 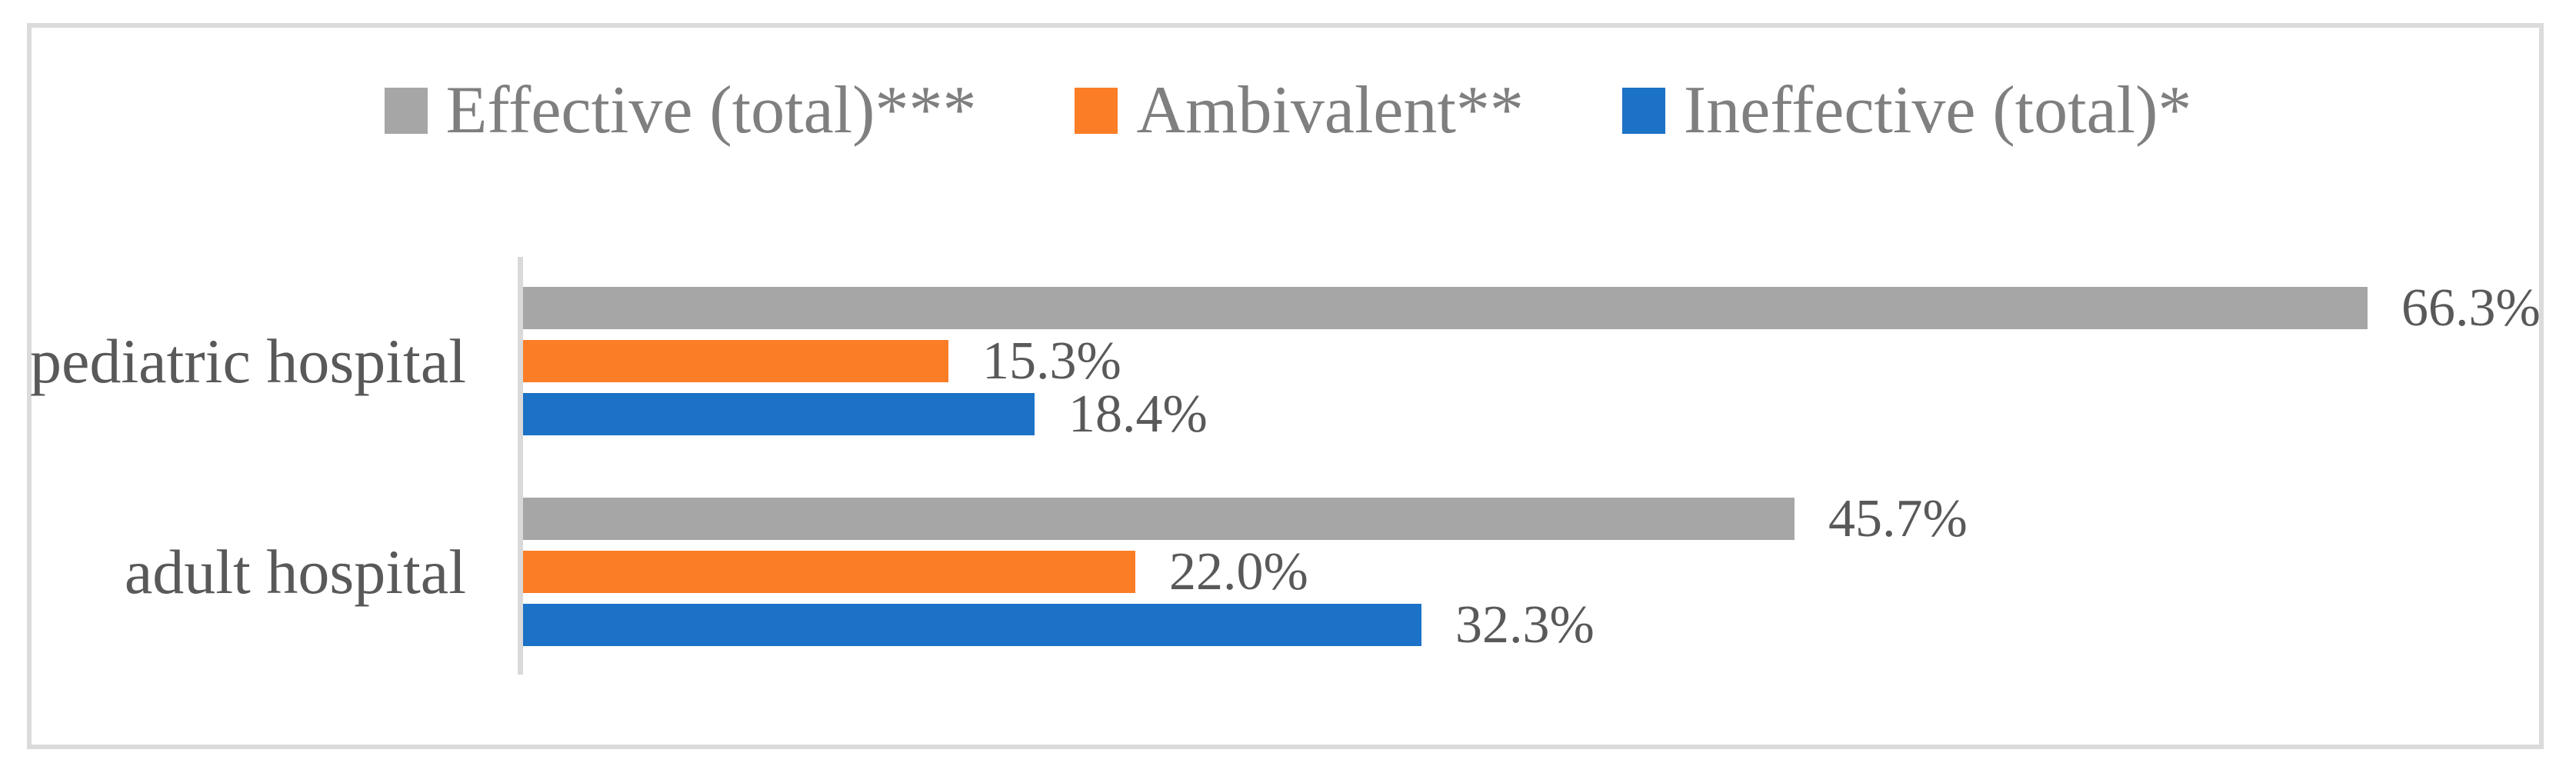 I want to click on legend-item-ineffective: Ineffective (total)*, so click(x=1906, y=110).